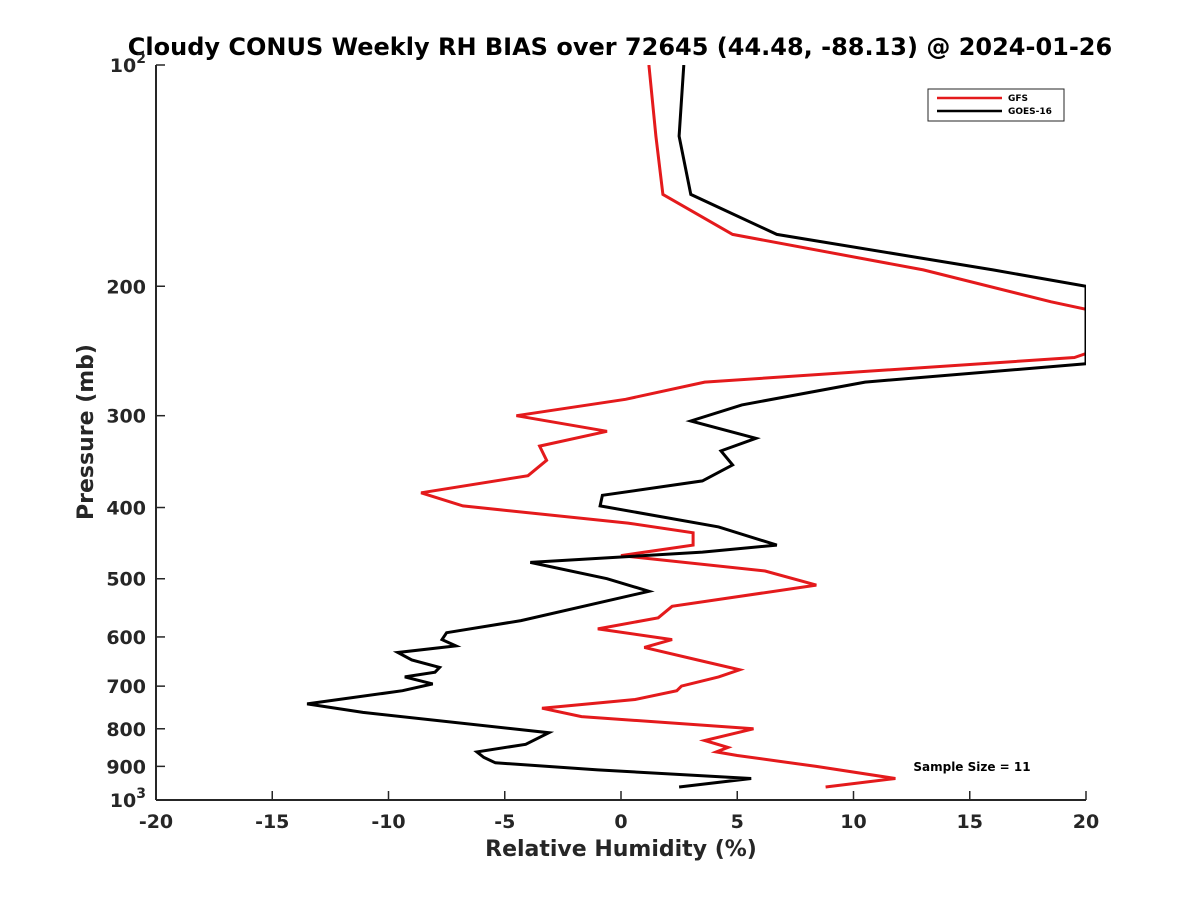 This screenshot has height=900, width=1200. I want to click on y-tick-label: 500, so click(126, 580).